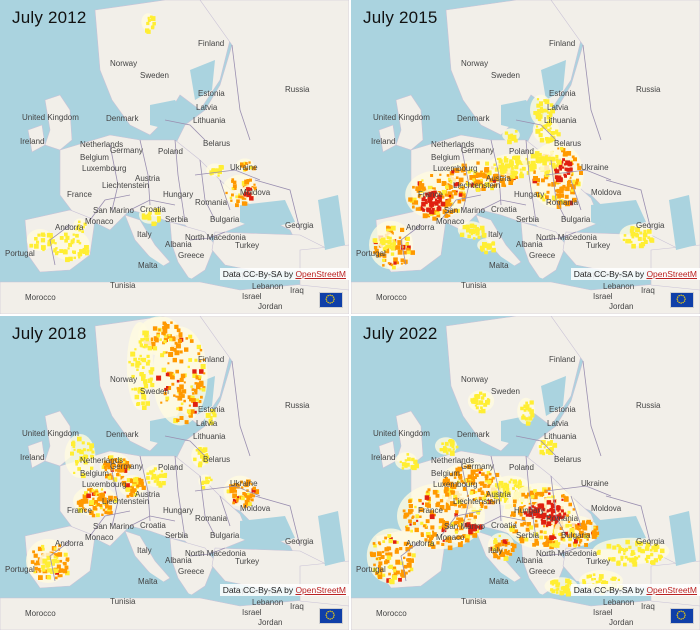  Describe the element at coordinates (568, 459) in the screenshot. I see `country-label-belarus: Belarus` at that location.